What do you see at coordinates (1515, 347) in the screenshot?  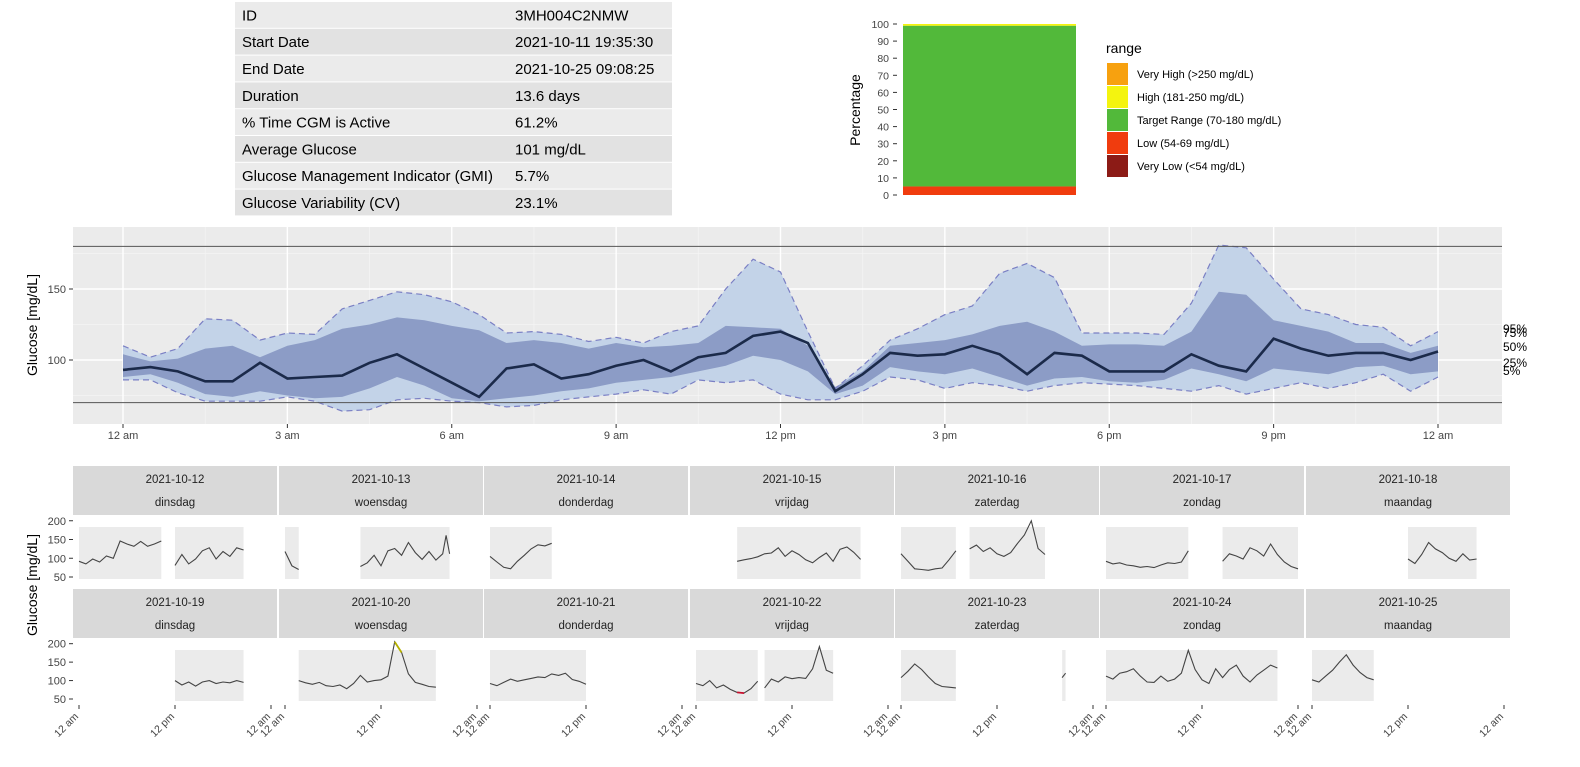 I see `percentile-label: 50%` at bounding box center [1515, 347].